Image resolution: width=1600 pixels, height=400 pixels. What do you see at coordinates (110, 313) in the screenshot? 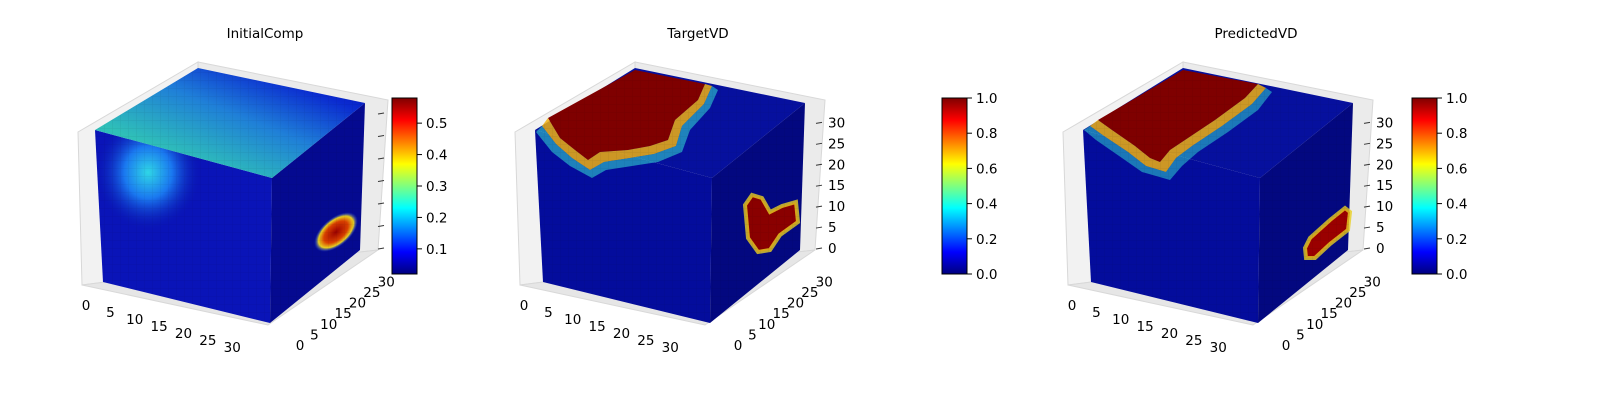
I see `x-tick-label: 5` at bounding box center [110, 313].